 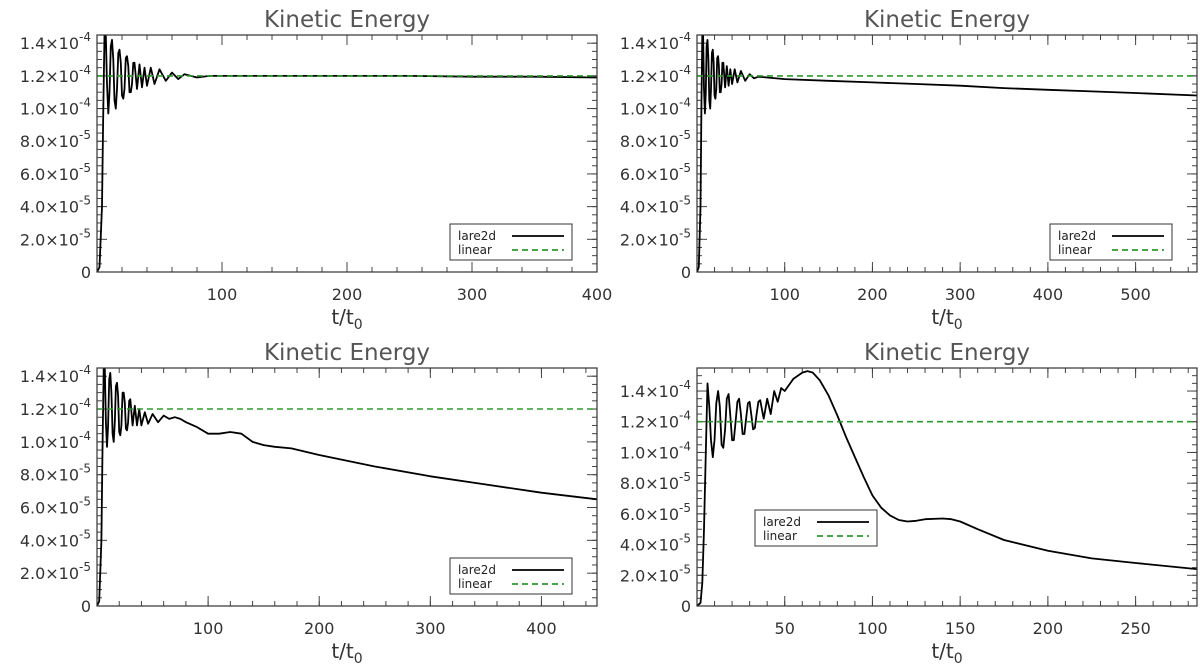 I want to click on x-tick-label: 250, so click(x=1135, y=628).